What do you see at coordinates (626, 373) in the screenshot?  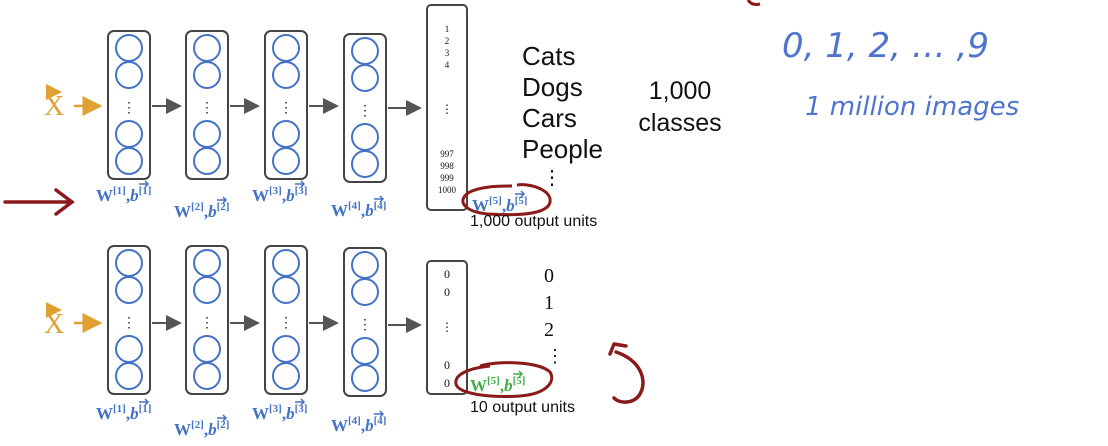 I see `red-curved-arrow` at bounding box center [626, 373].